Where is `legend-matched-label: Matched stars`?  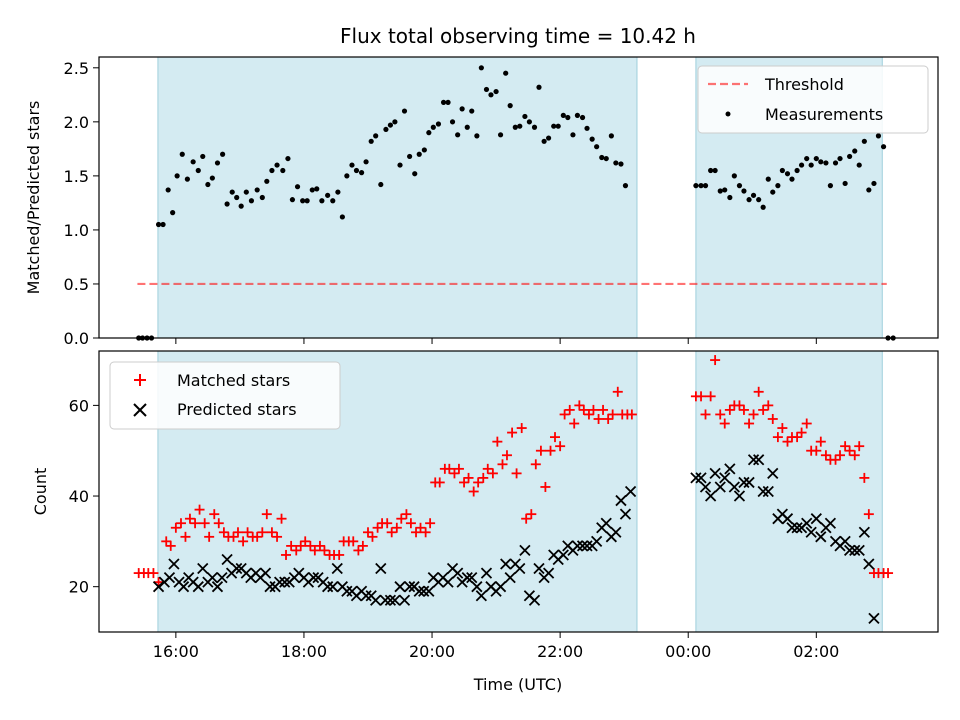 legend-matched-label: Matched stars is located at coordinates (233, 380).